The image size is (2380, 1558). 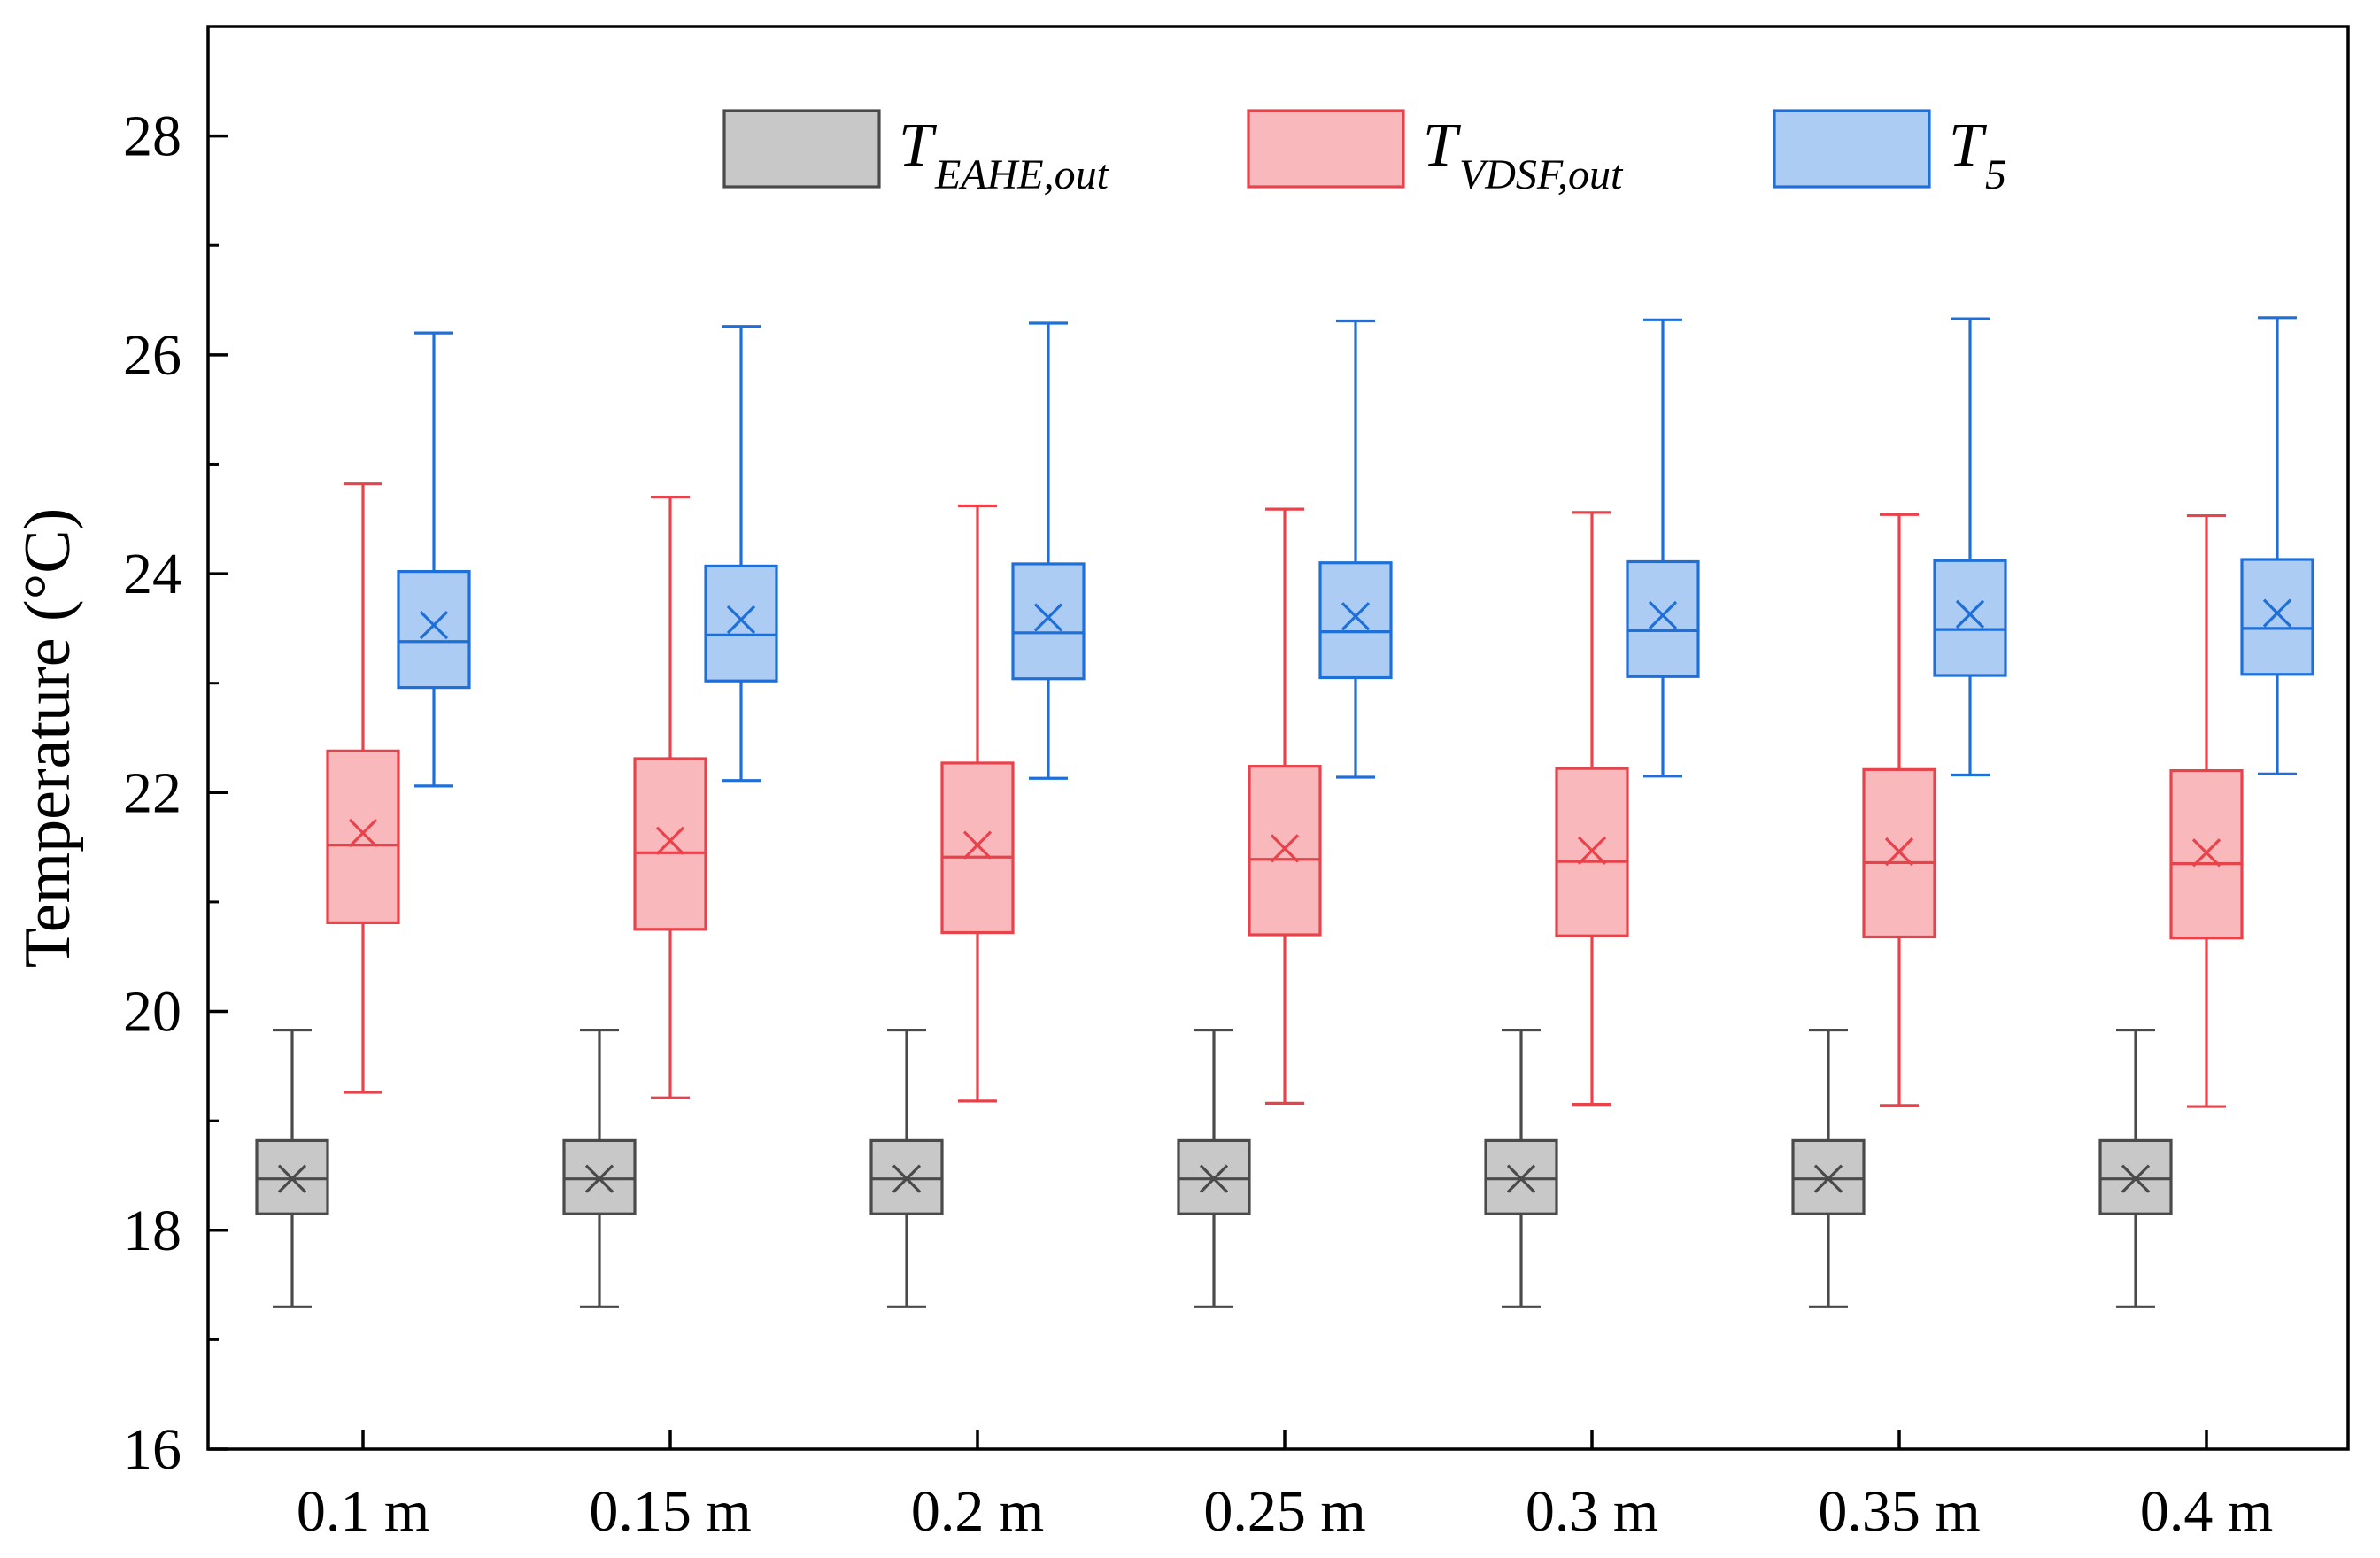 What do you see at coordinates (152, 1231) in the screenshot?
I see `y-tick-label: 18` at bounding box center [152, 1231].